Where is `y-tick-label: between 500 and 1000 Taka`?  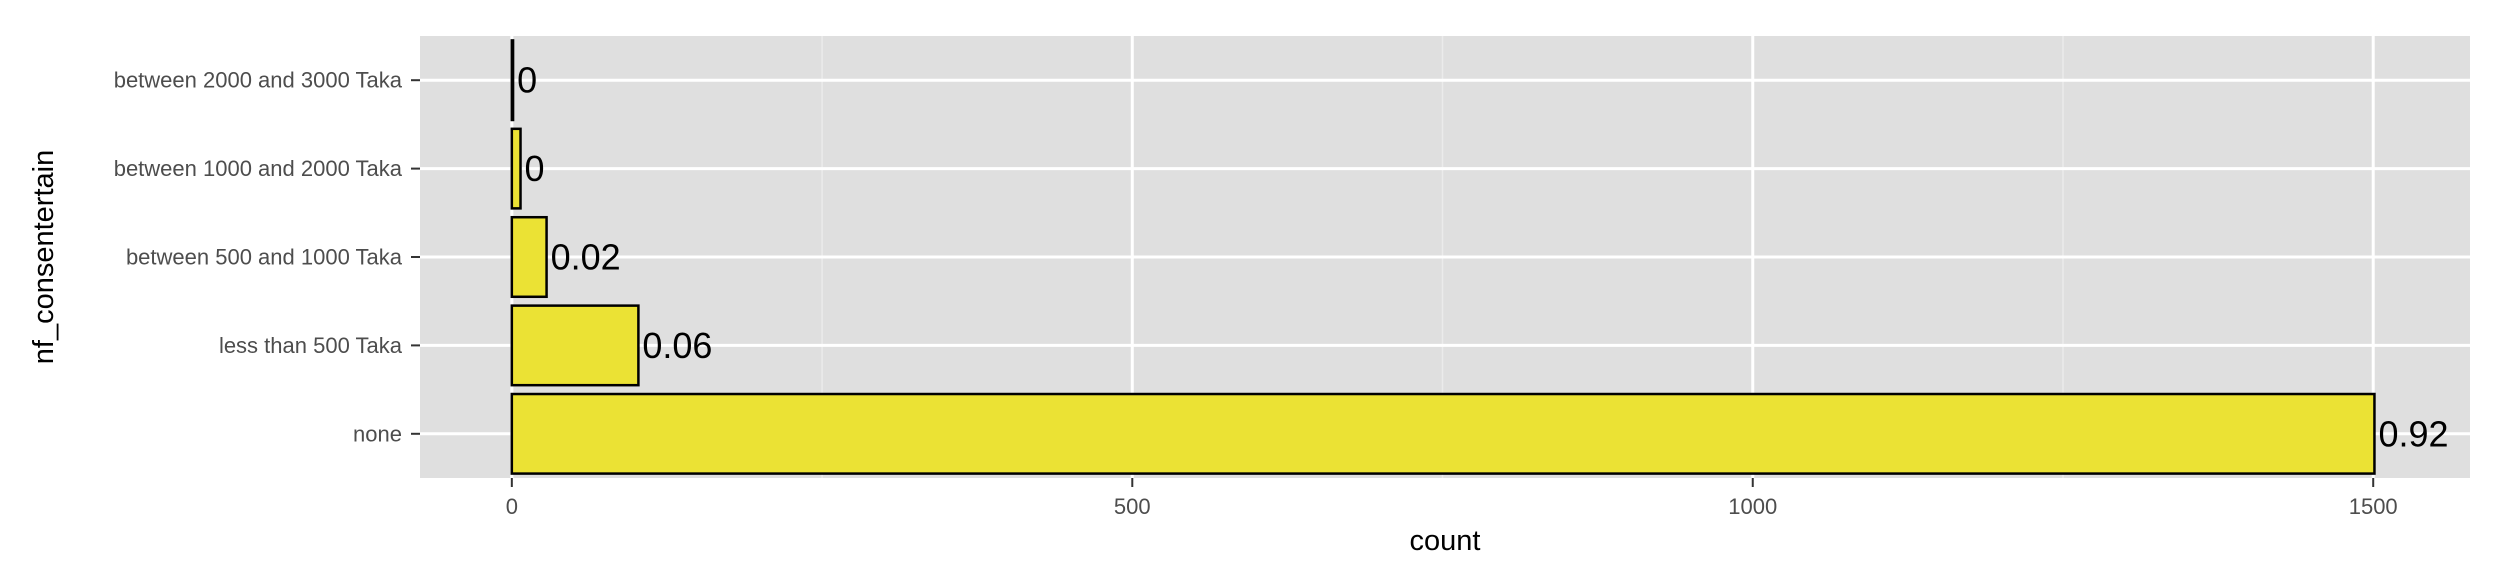 y-tick-label: between 500 and 1000 Taka is located at coordinates (264, 257).